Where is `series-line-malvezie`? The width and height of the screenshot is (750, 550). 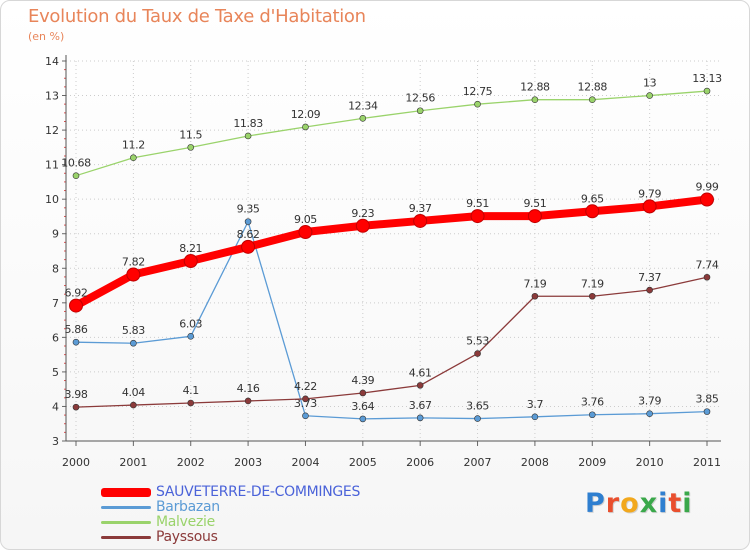
series-line-malvezie is located at coordinates (391, 133).